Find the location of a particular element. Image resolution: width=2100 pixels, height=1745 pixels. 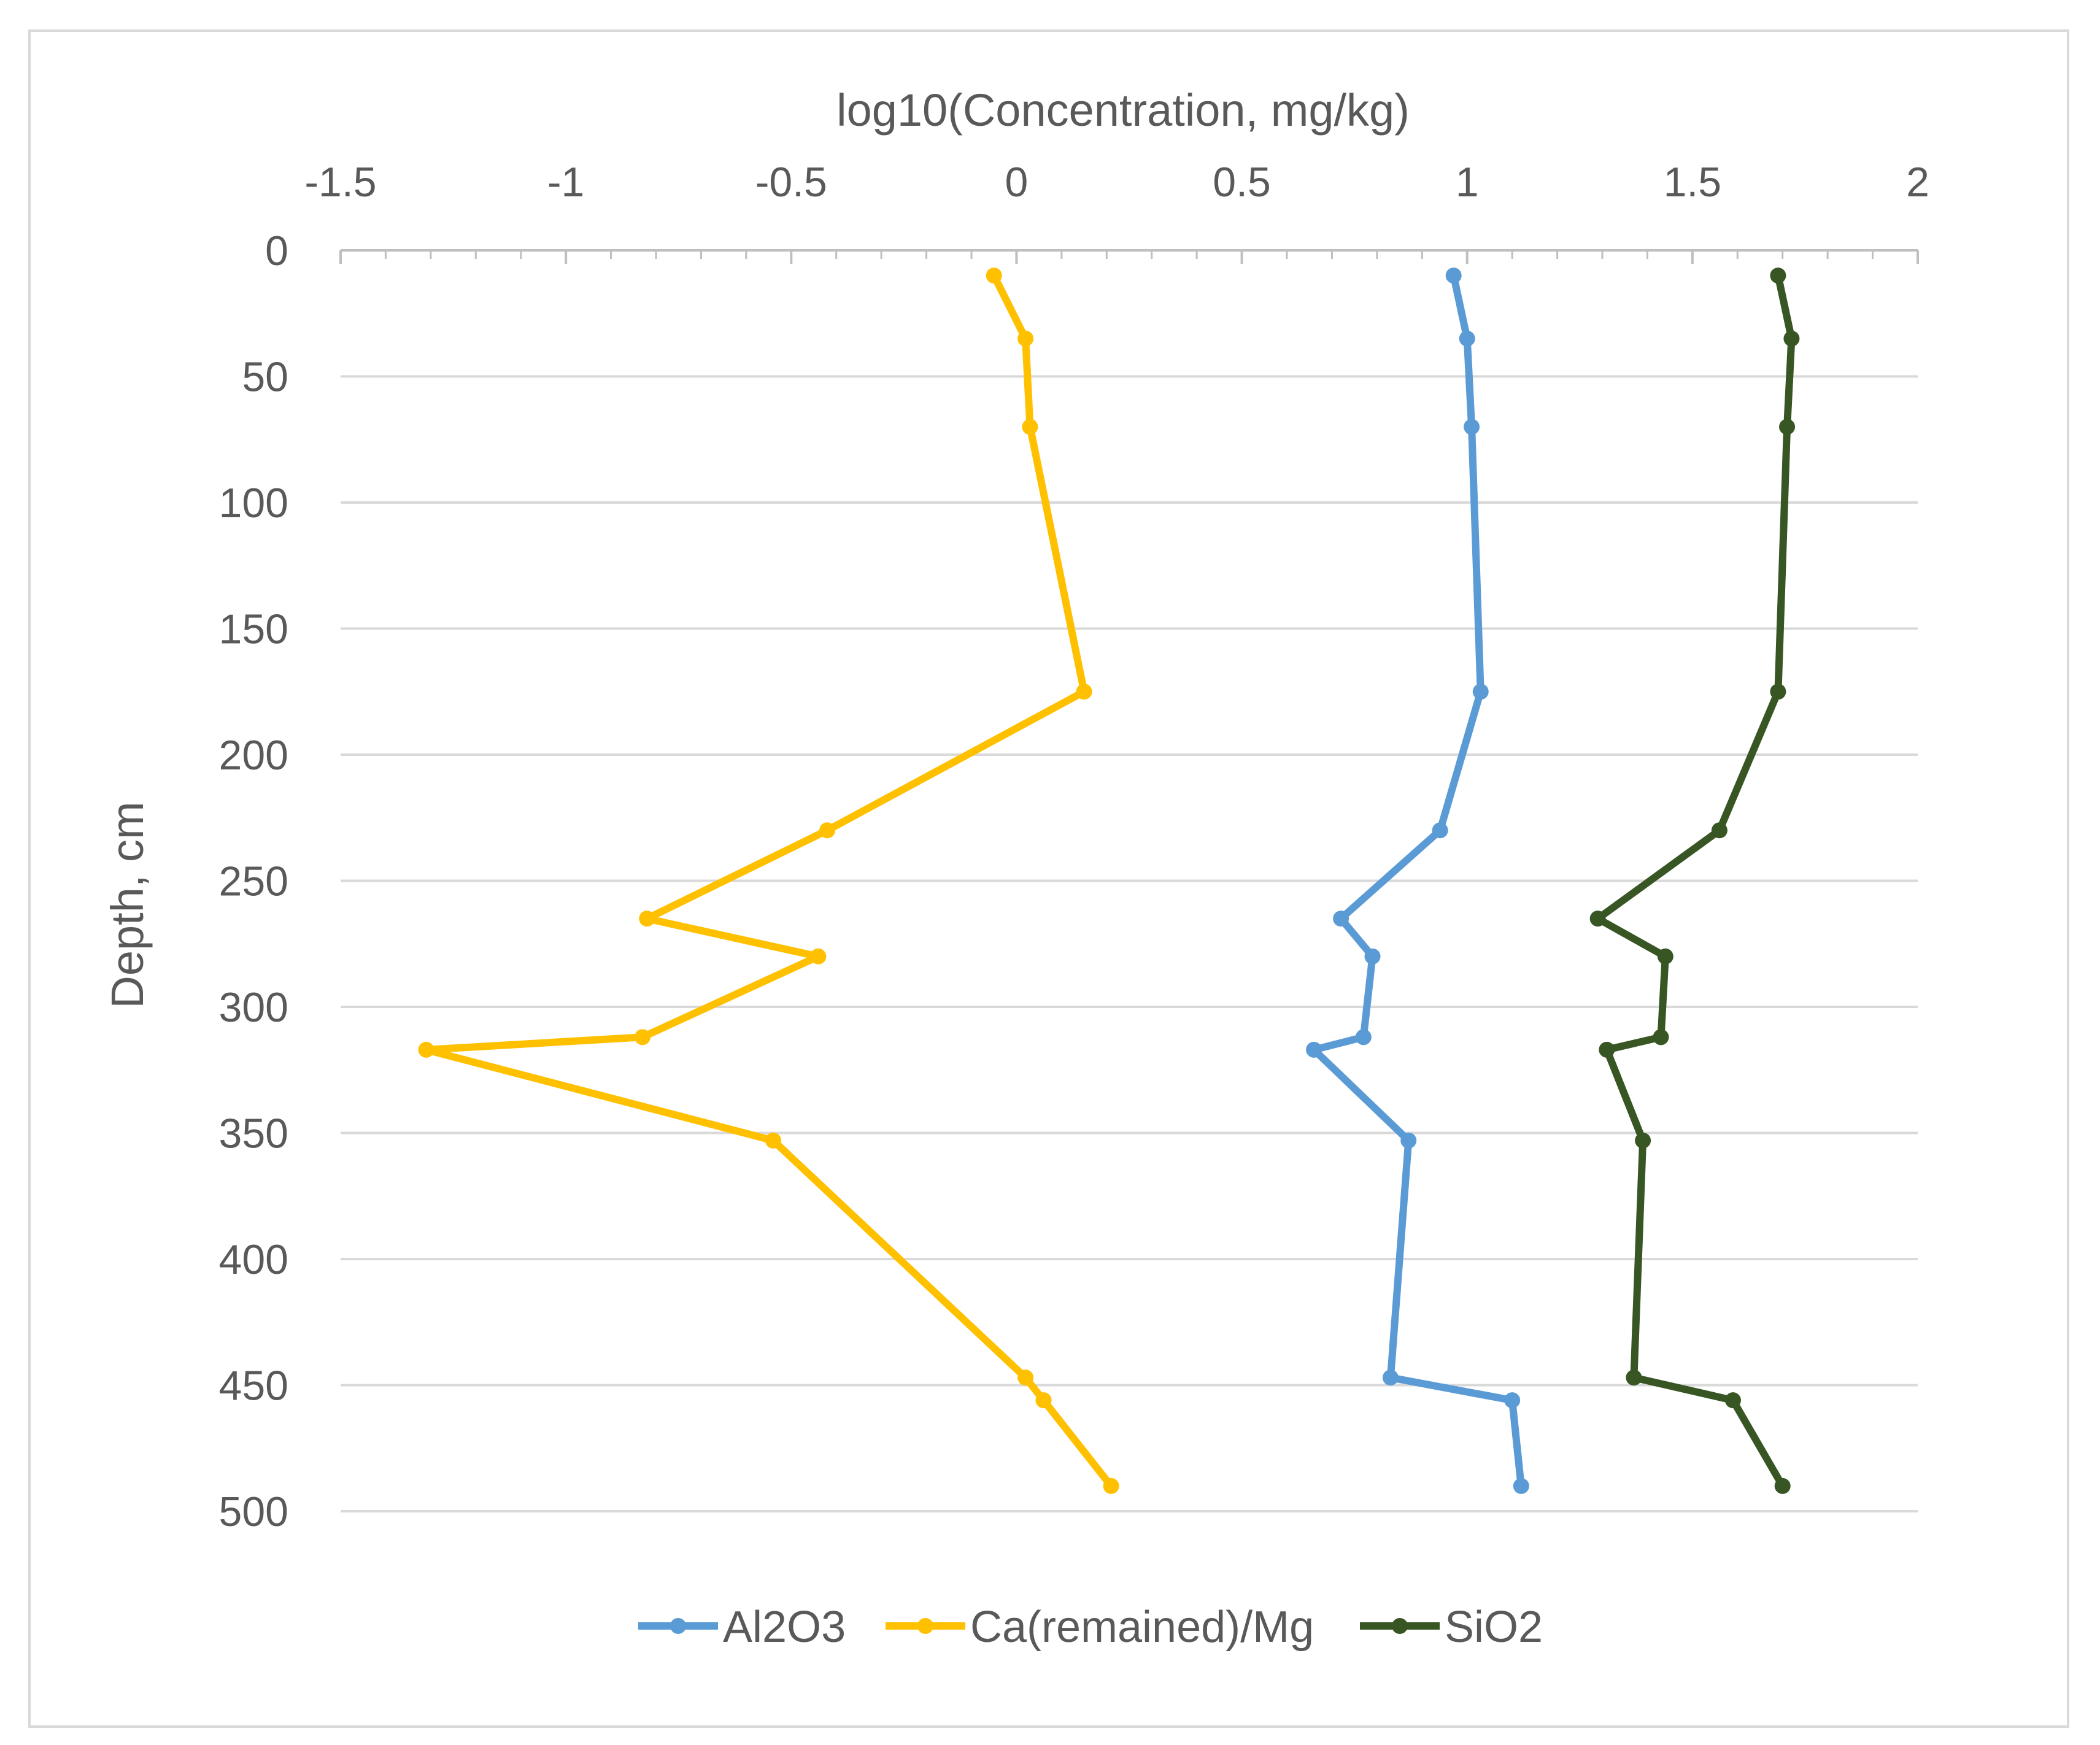

x-tick-label: 2 is located at coordinates (1917, 182).